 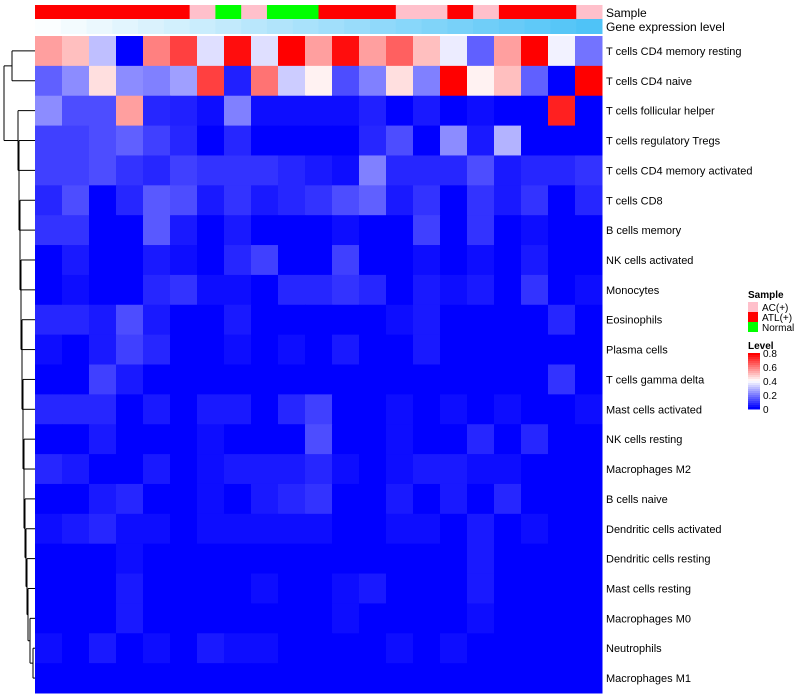 What do you see at coordinates (644, 440) in the screenshot?
I see `row-label: NK cells resting` at bounding box center [644, 440].